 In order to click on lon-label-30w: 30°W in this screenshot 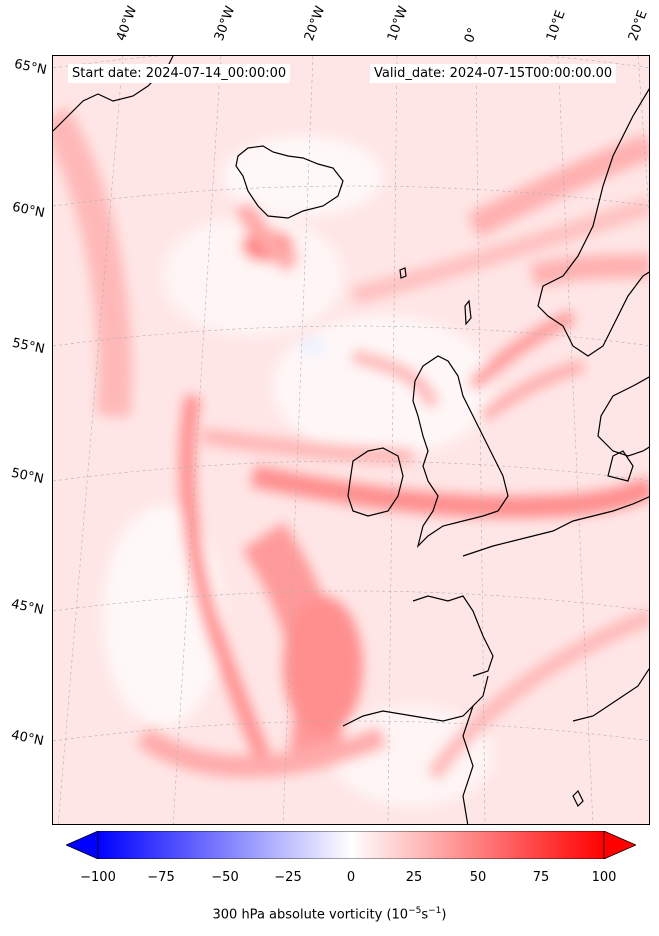, I will do `click(225, 23)`.